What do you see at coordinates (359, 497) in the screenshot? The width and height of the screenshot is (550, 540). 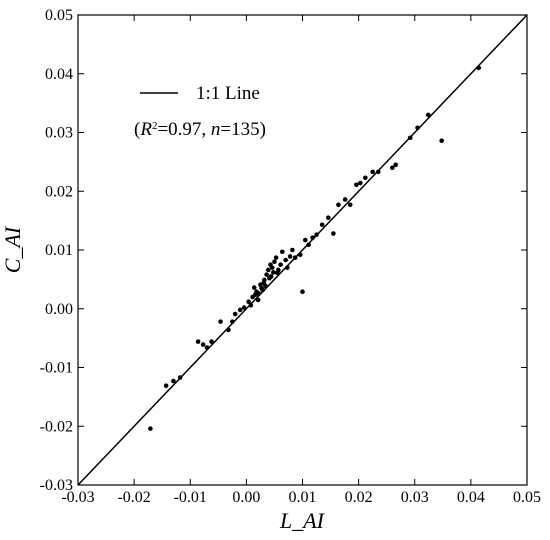 I see `x-tick-label: 0.02` at bounding box center [359, 497].